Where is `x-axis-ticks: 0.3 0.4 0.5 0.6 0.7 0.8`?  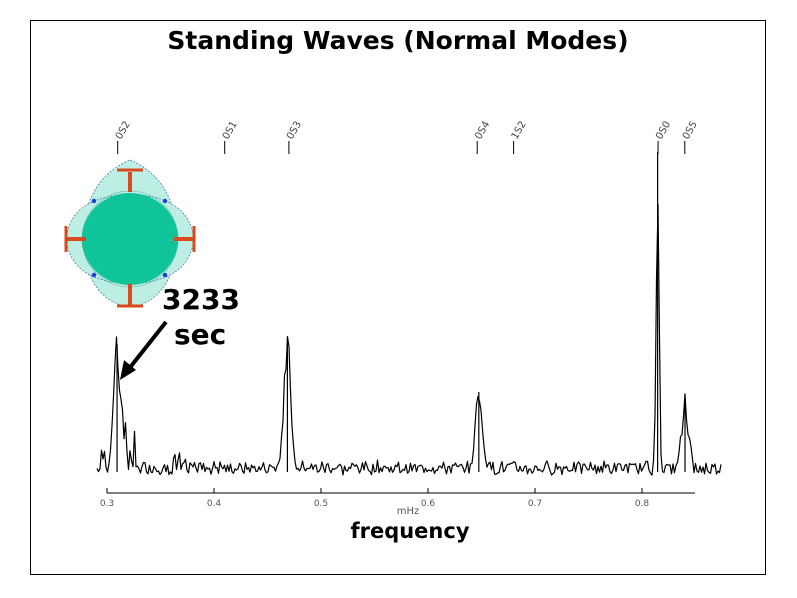 x-axis-ticks: 0.3 0.4 0.5 0.6 0.7 0.8 is located at coordinates (375, 498).